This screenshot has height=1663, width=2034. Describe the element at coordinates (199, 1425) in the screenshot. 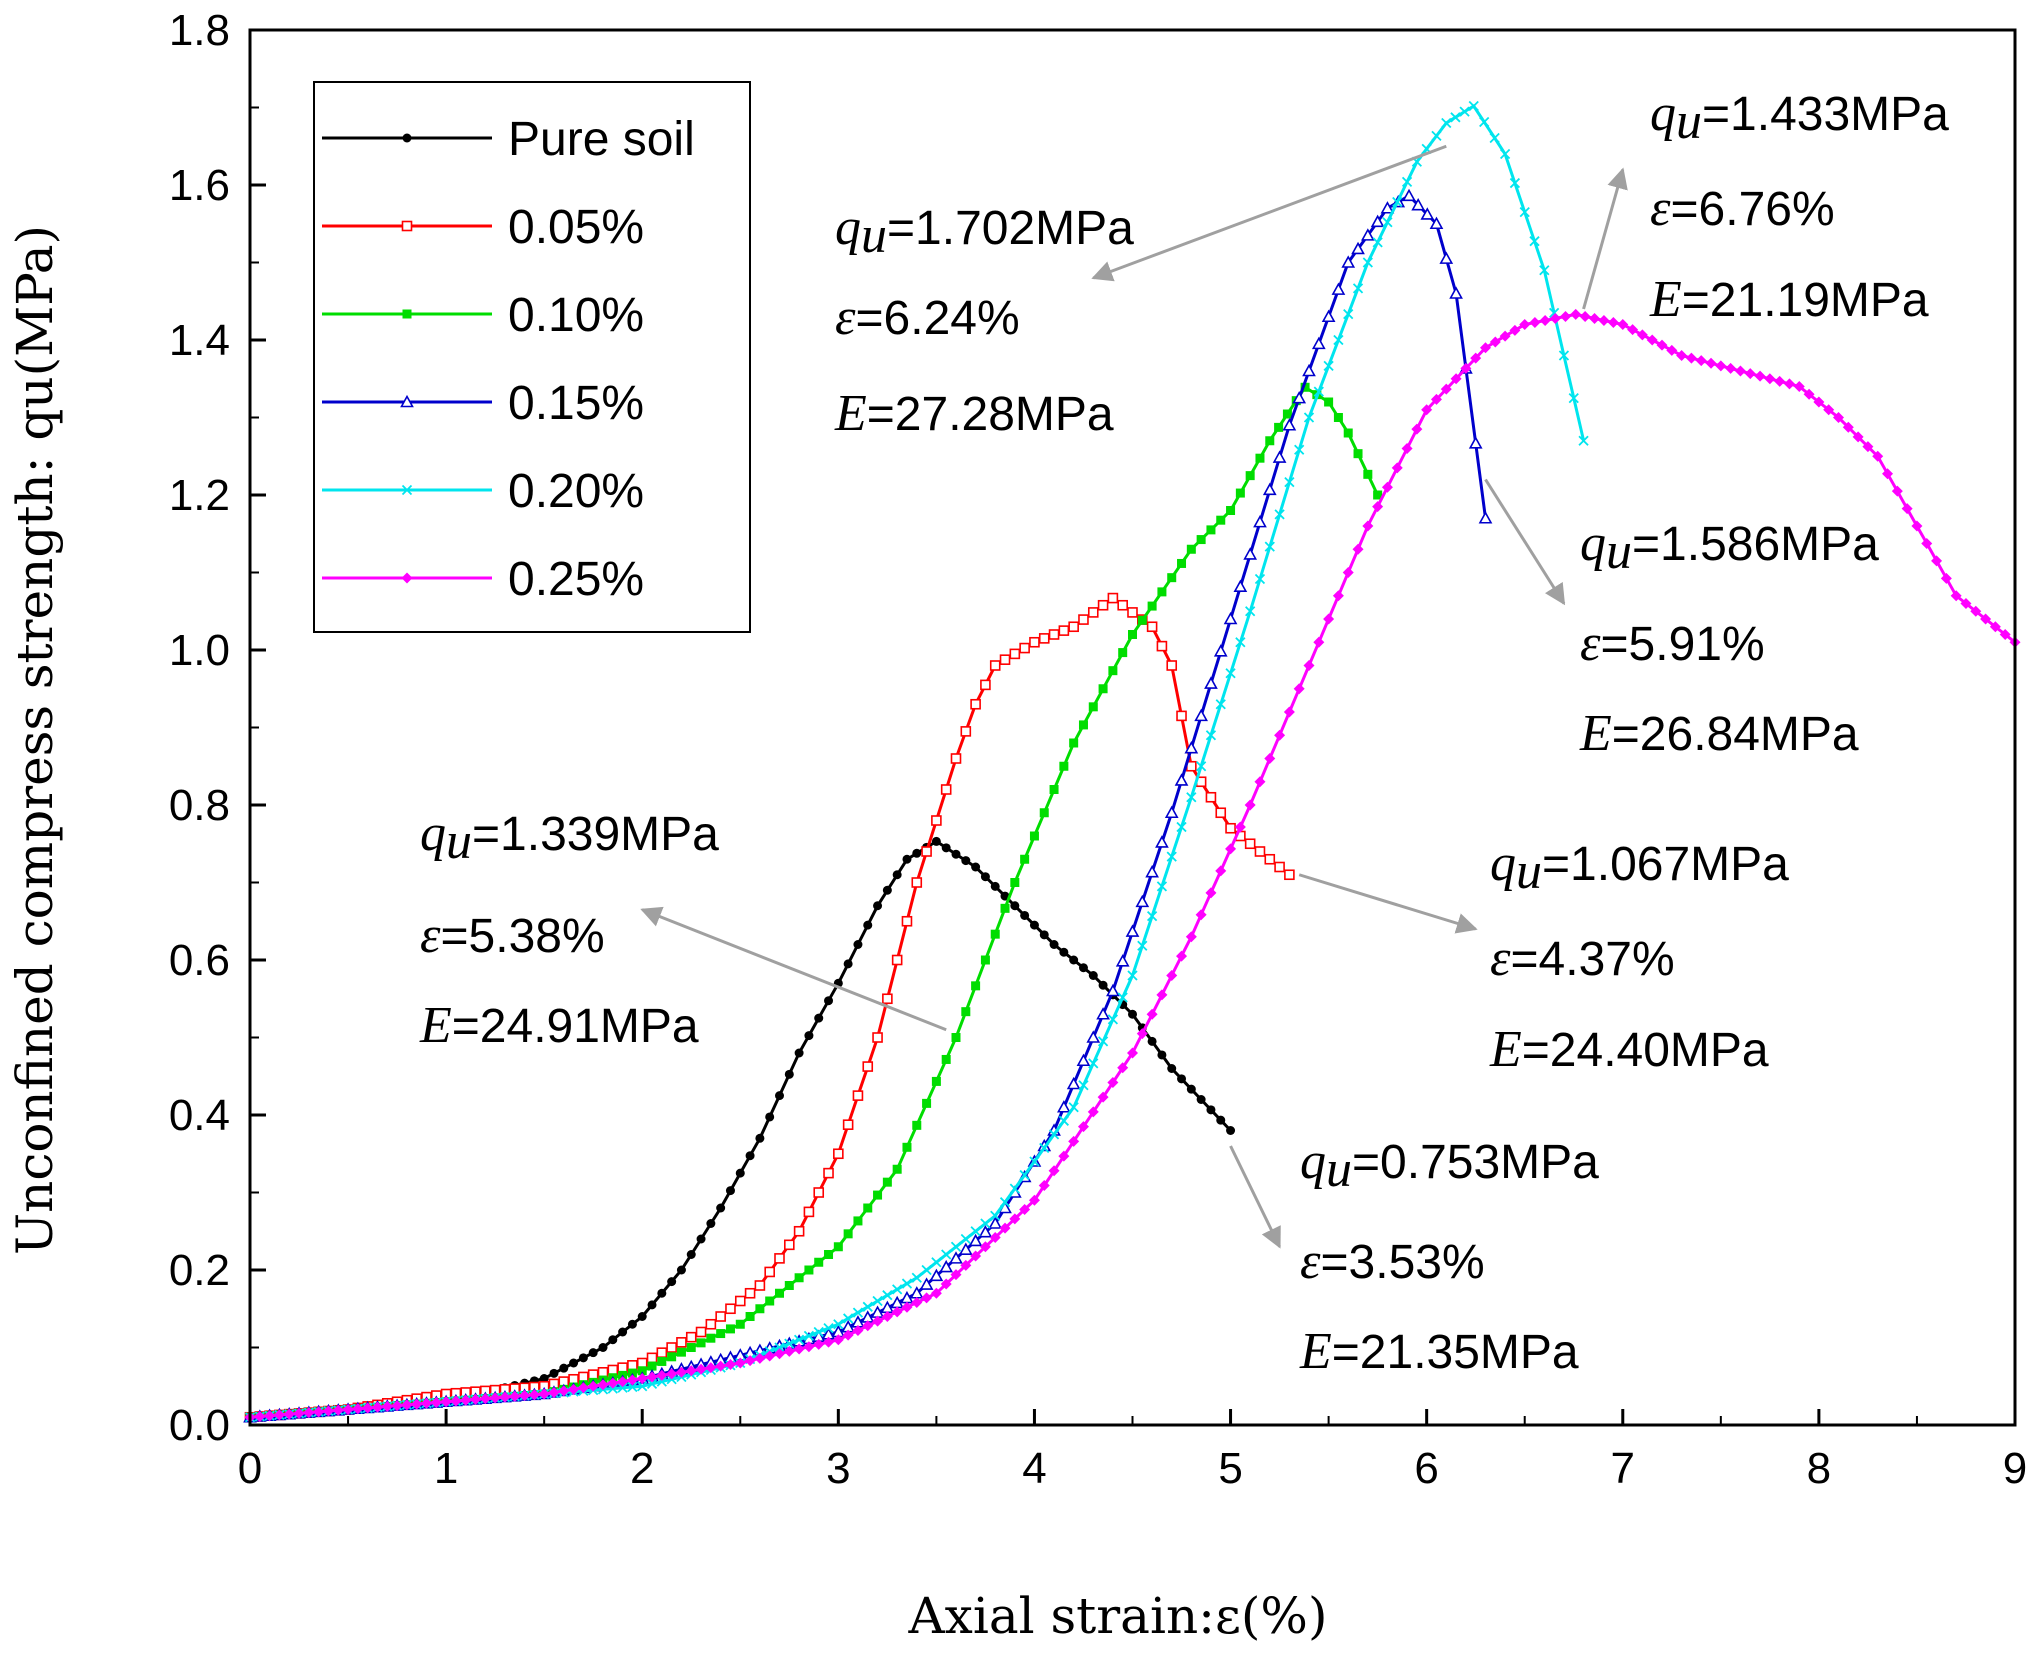

I see `y-tick-label: 0.0` at that location.